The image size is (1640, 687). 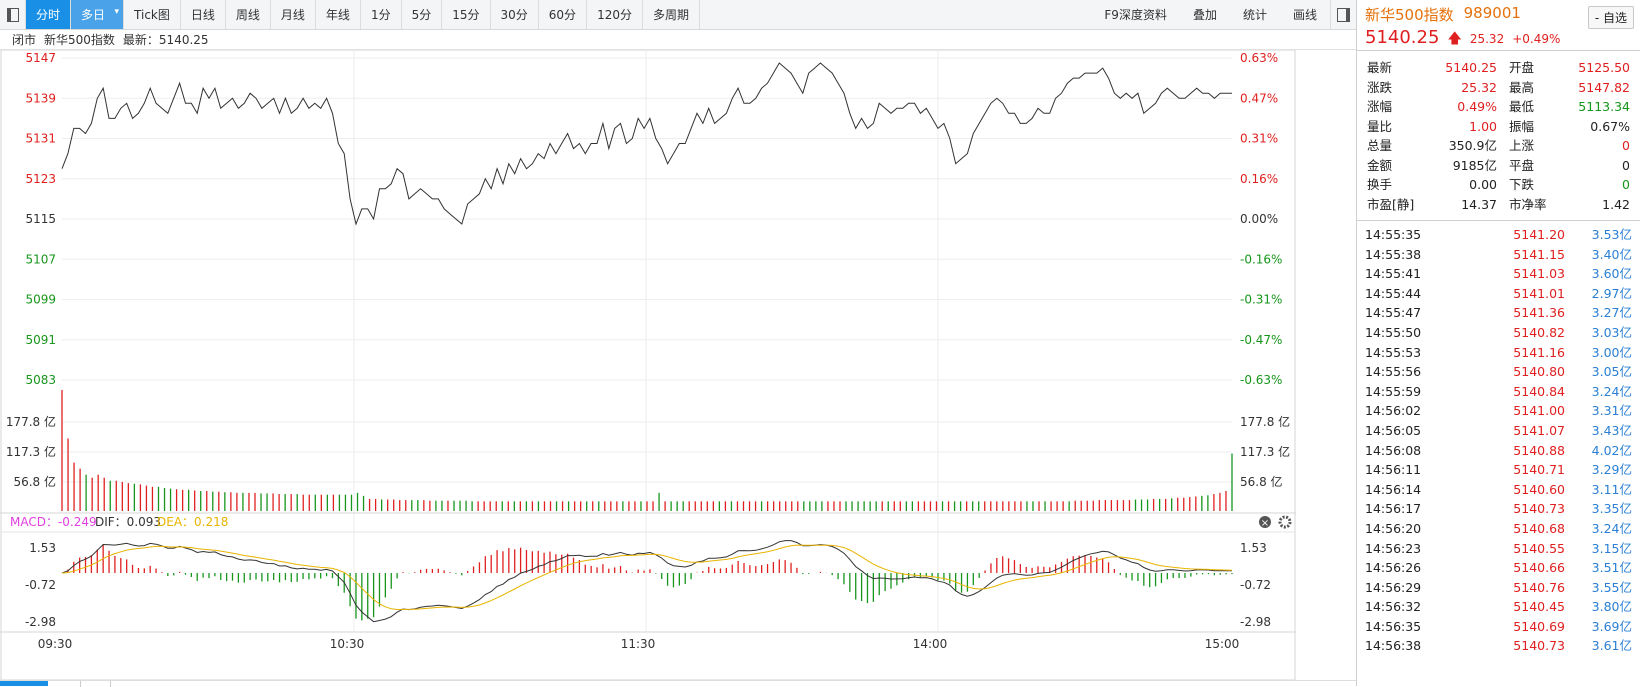 I want to click on quote-row: 量比 1.00 振幅 0.67%, so click(x=1498, y=127).